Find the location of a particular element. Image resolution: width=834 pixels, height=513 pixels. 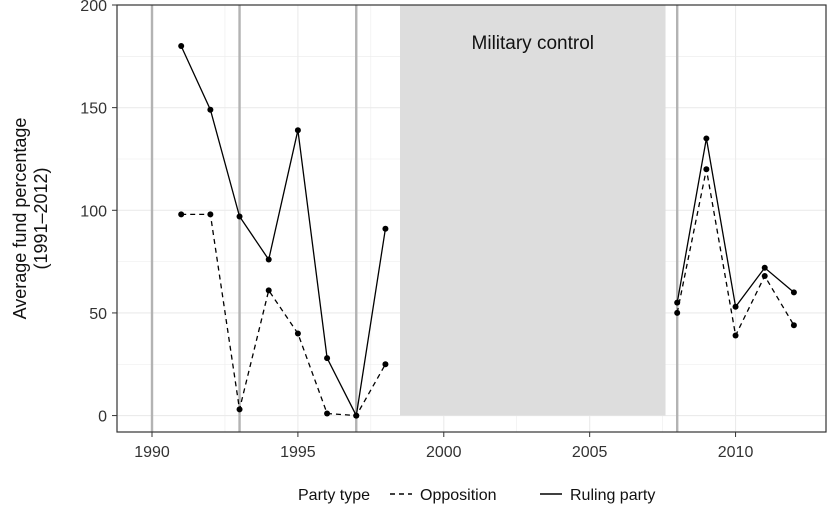

legend: Party type Opposition Ruling party is located at coordinates (476, 495).